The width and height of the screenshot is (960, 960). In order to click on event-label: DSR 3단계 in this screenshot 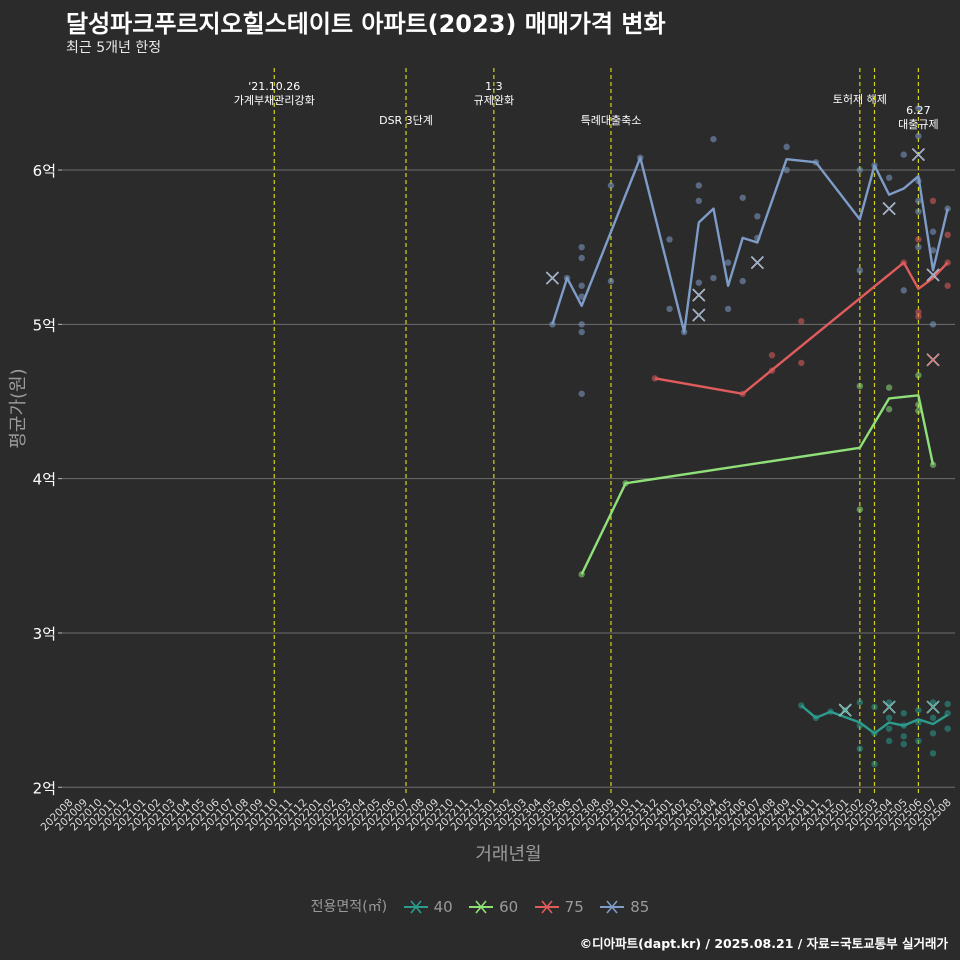, I will do `click(406, 120)`.